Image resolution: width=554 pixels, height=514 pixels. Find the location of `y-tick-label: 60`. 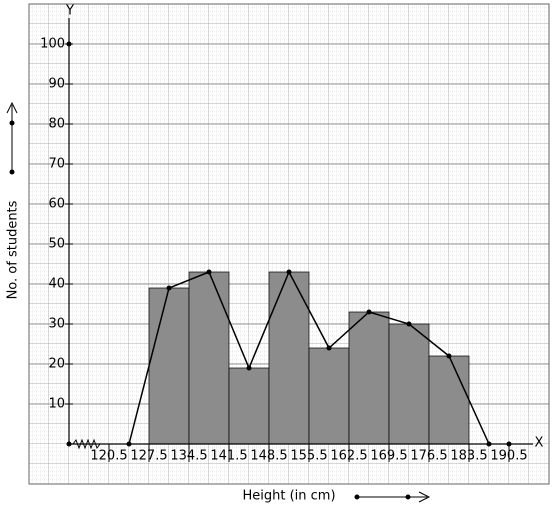

y-tick-label: 60 is located at coordinates (56, 204).